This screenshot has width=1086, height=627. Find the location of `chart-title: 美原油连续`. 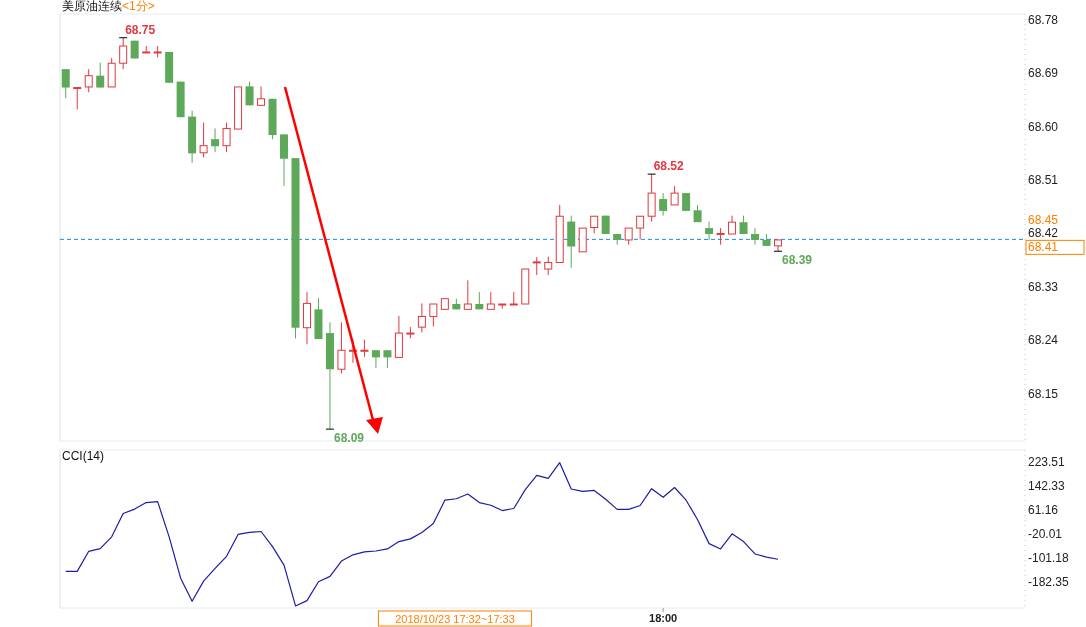

chart-title: 美原油连续 is located at coordinates (92, 6).